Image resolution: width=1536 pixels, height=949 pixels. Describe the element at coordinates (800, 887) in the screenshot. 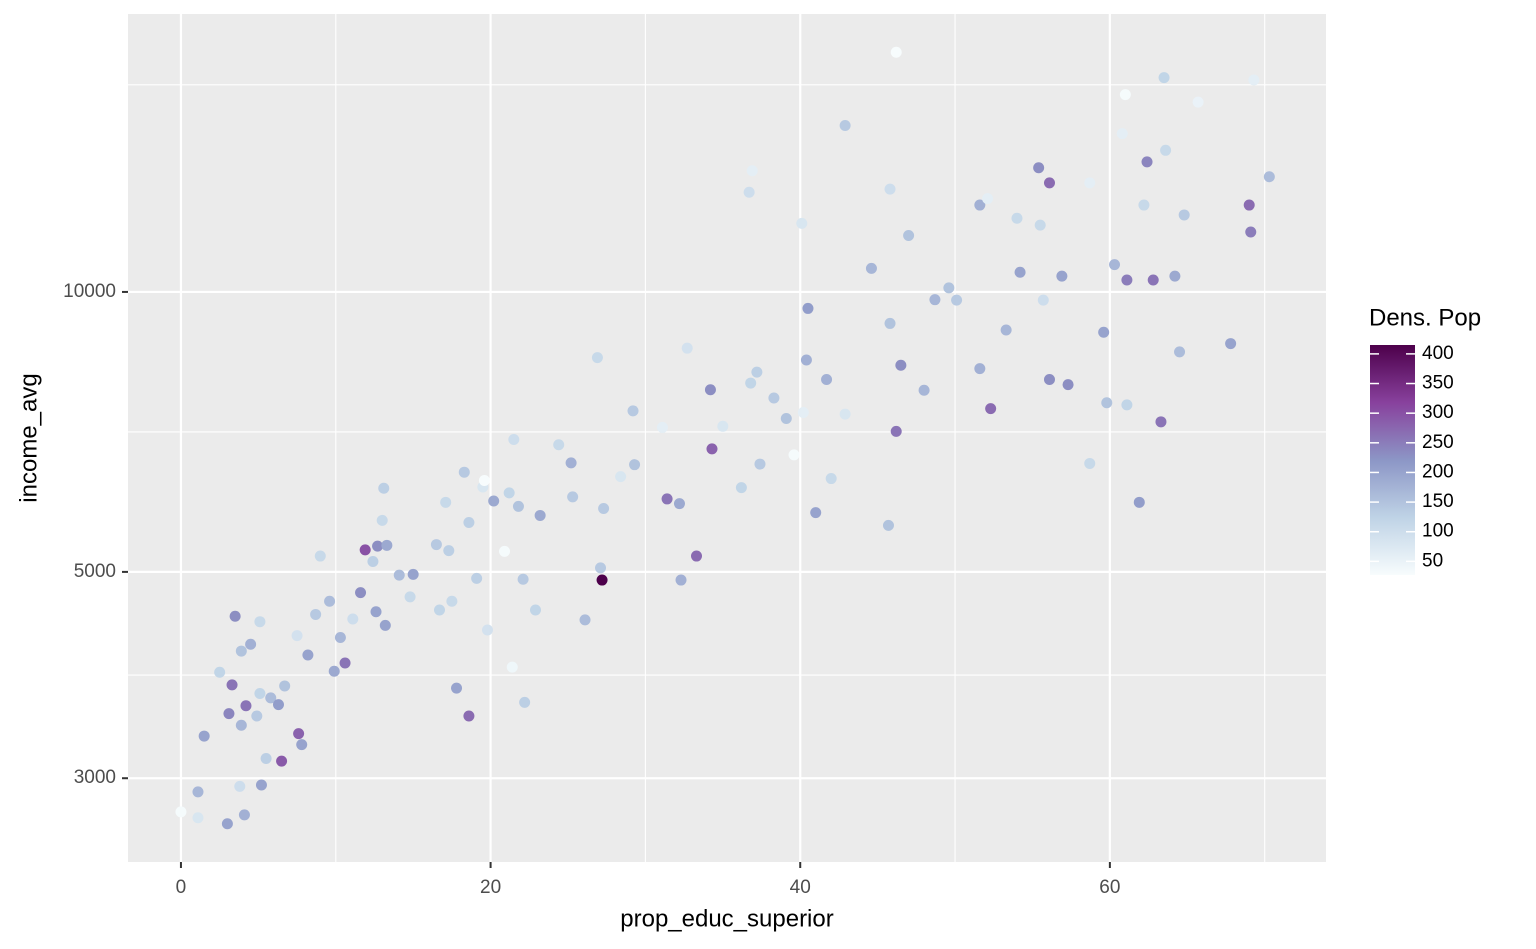

I see `x-tick-label: 40` at that location.